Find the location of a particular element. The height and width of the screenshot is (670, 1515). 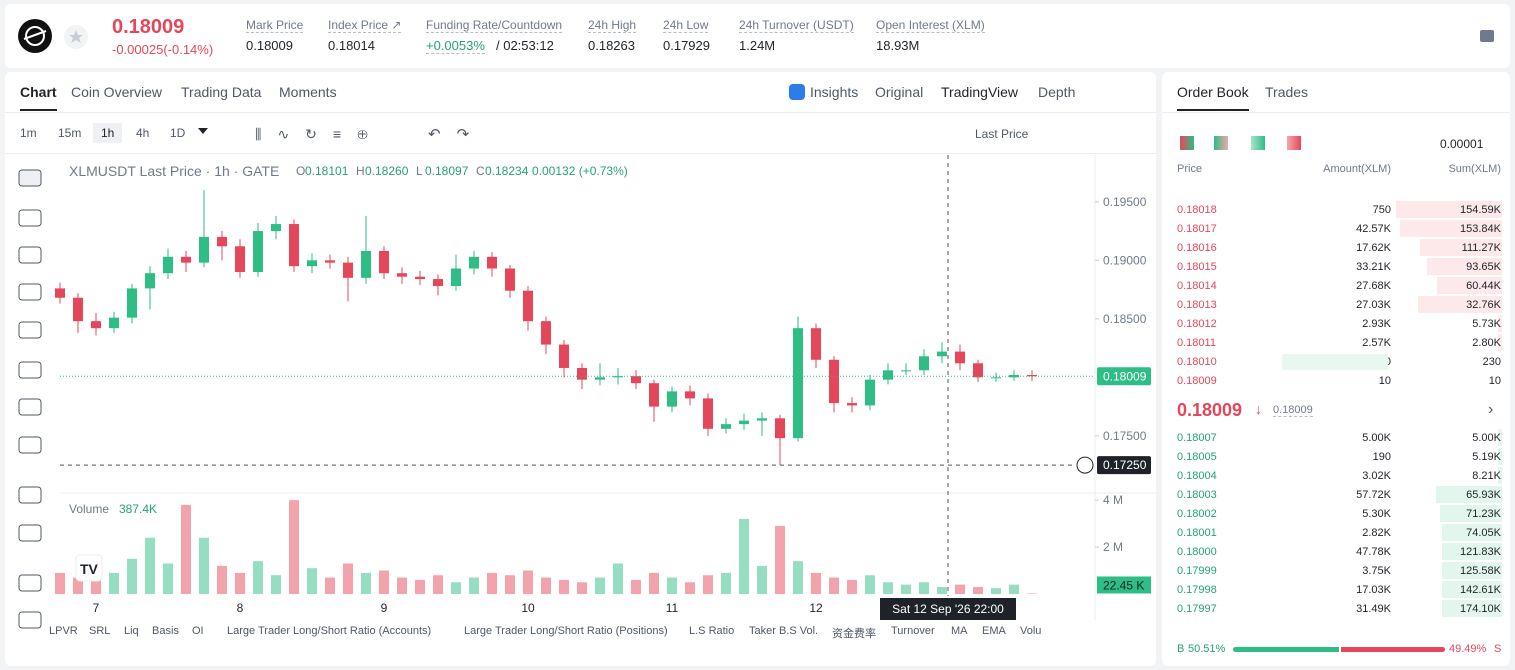

chart-tab: Chart is located at coordinates (38, 97).